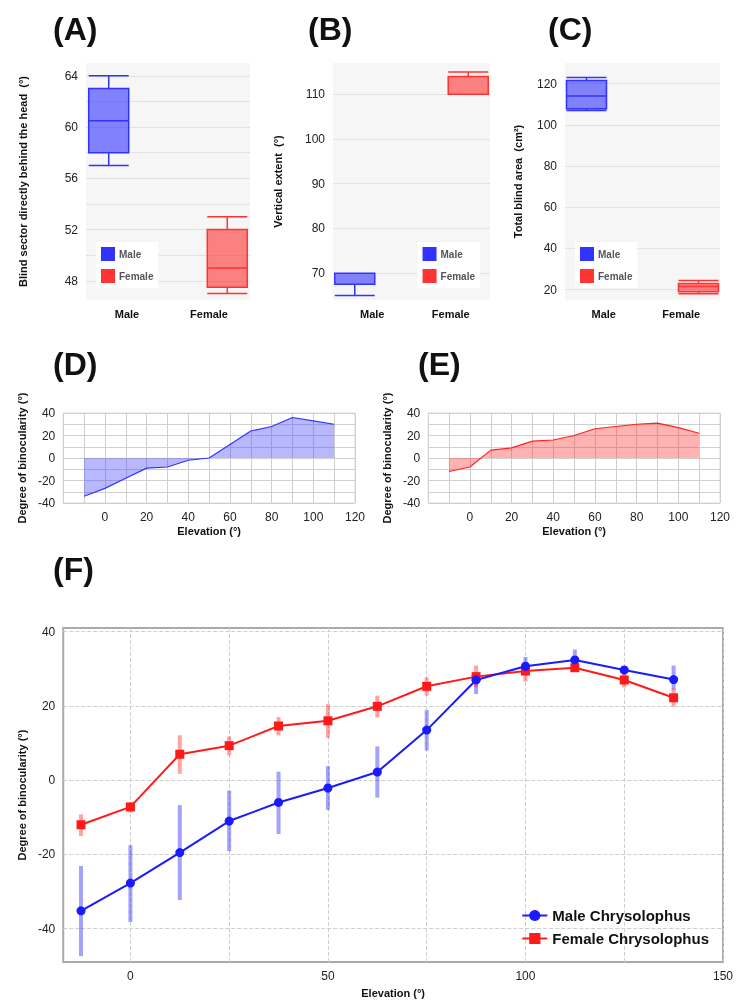 Image resolution: width=736 pixels, height=1005 pixels. What do you see at coordinates (630, 938) in the screenshot?
I see `legend-label: Female Chrysolophus` at bounding box center [630, 938].